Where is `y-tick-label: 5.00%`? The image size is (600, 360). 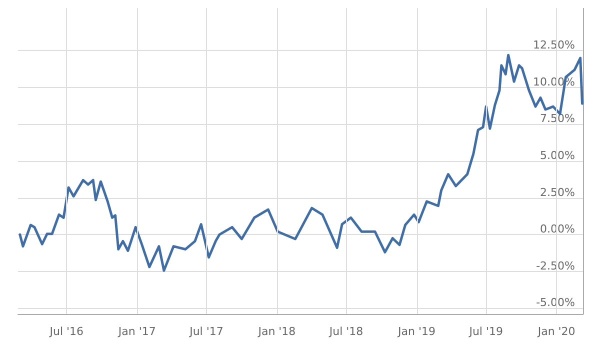
y-tick-label: 5.00% is located at coordinates (557, 155).